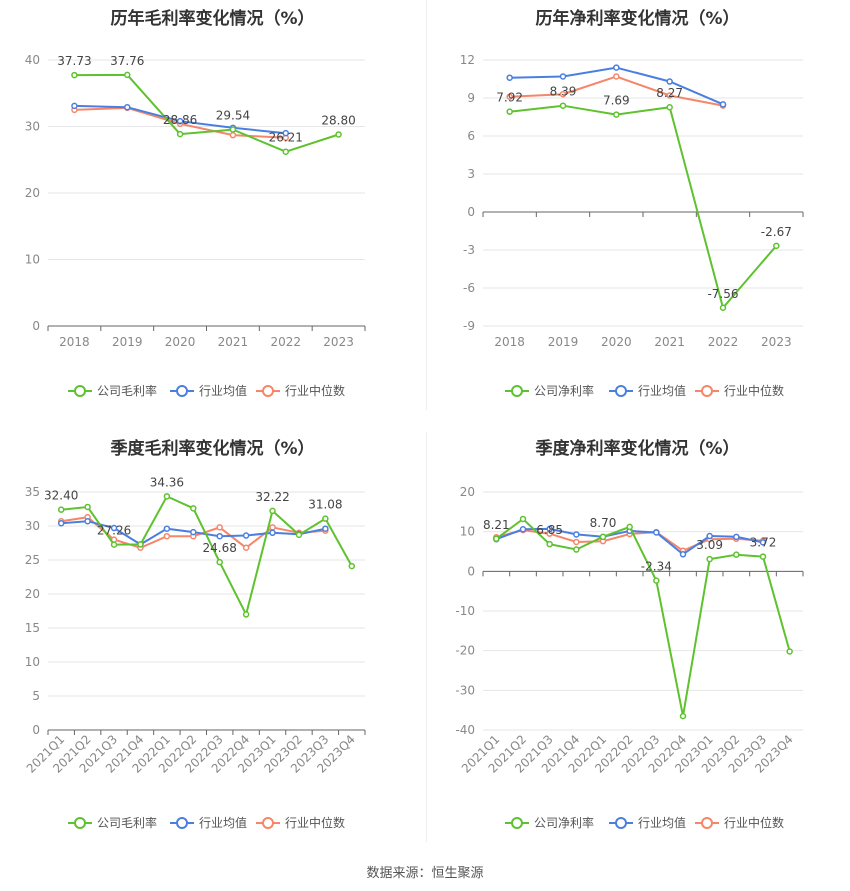 The width and height of the screenshot is (850, 891). Describe the element at coordinates (637, 449) in the screenshot. I see `chart-title: 季度净利率变化情况（%）` at that location.